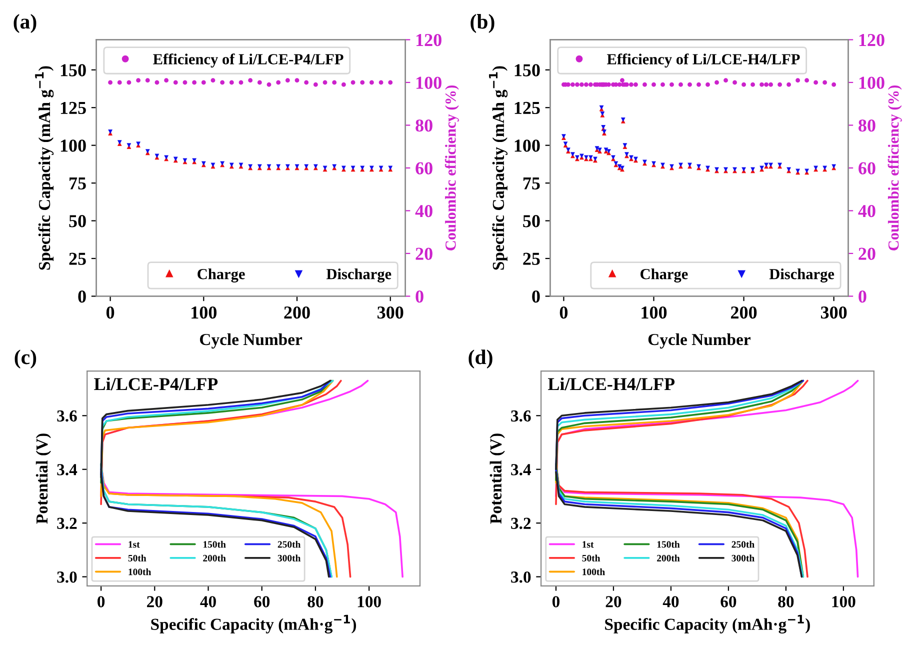 This screenshot has height=651, width=917. I want to click on legend-label: Efficiency of Li/LCE-H4/LFP, so click(703, 60).